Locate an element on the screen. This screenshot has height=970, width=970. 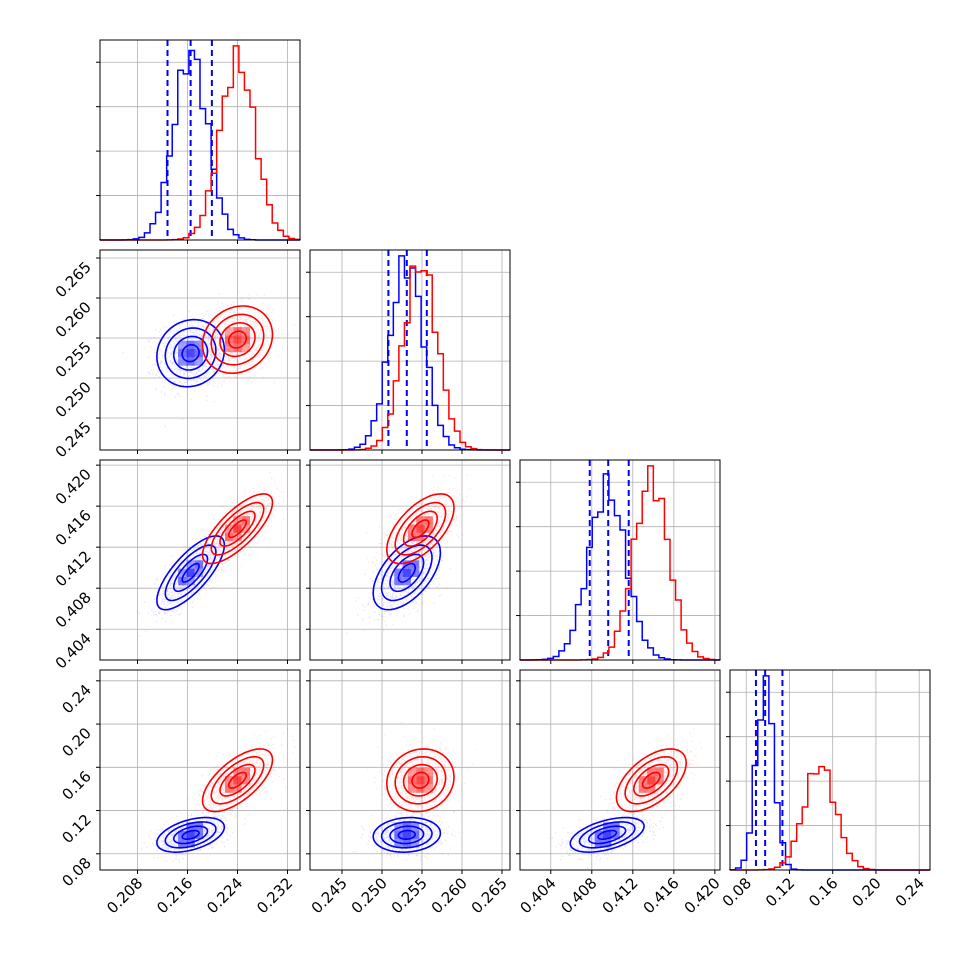
y-tick-label-p3: 0.24 is located at coordinates (76, 699).